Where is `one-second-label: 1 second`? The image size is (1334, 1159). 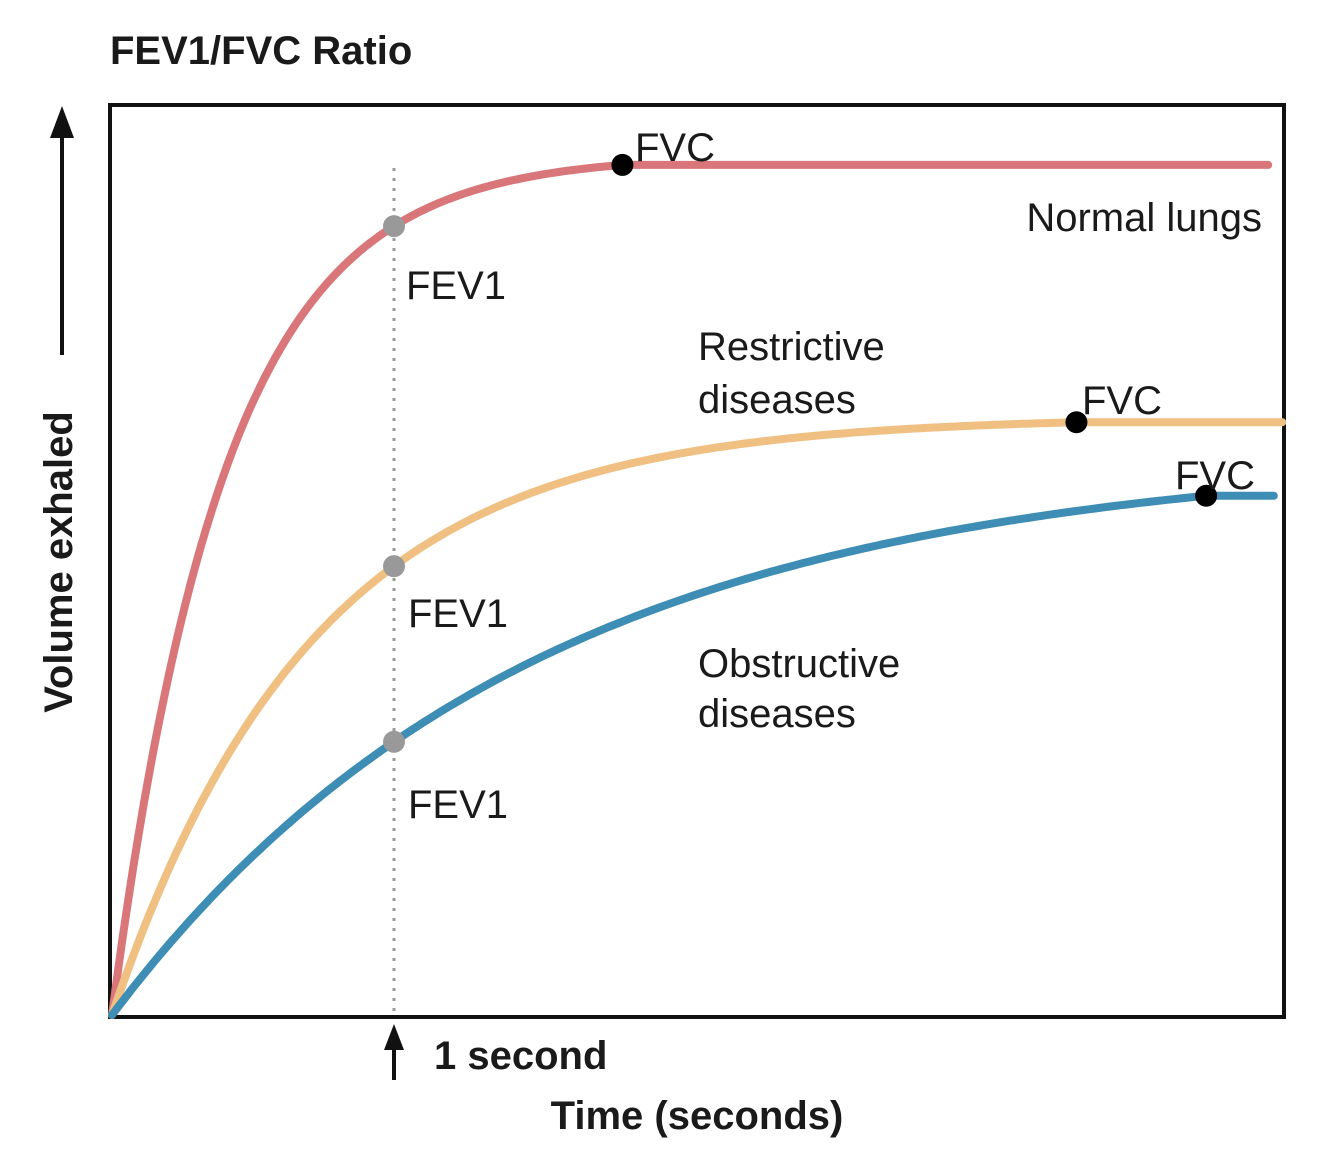
one-second-label: 1 second is located at coordinates (520, 1056).